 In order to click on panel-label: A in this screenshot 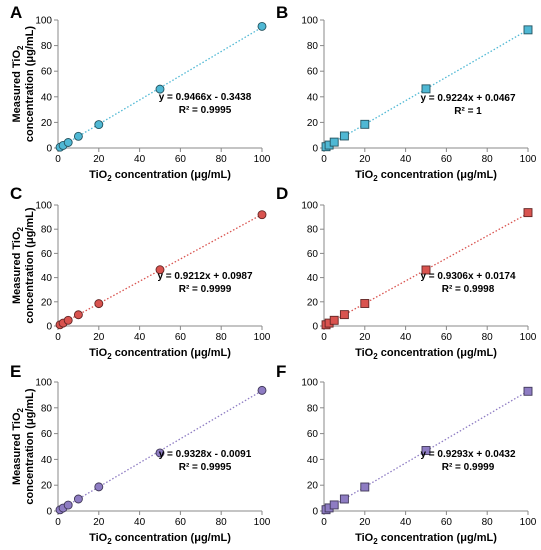, I will do `click(16, 12)`.